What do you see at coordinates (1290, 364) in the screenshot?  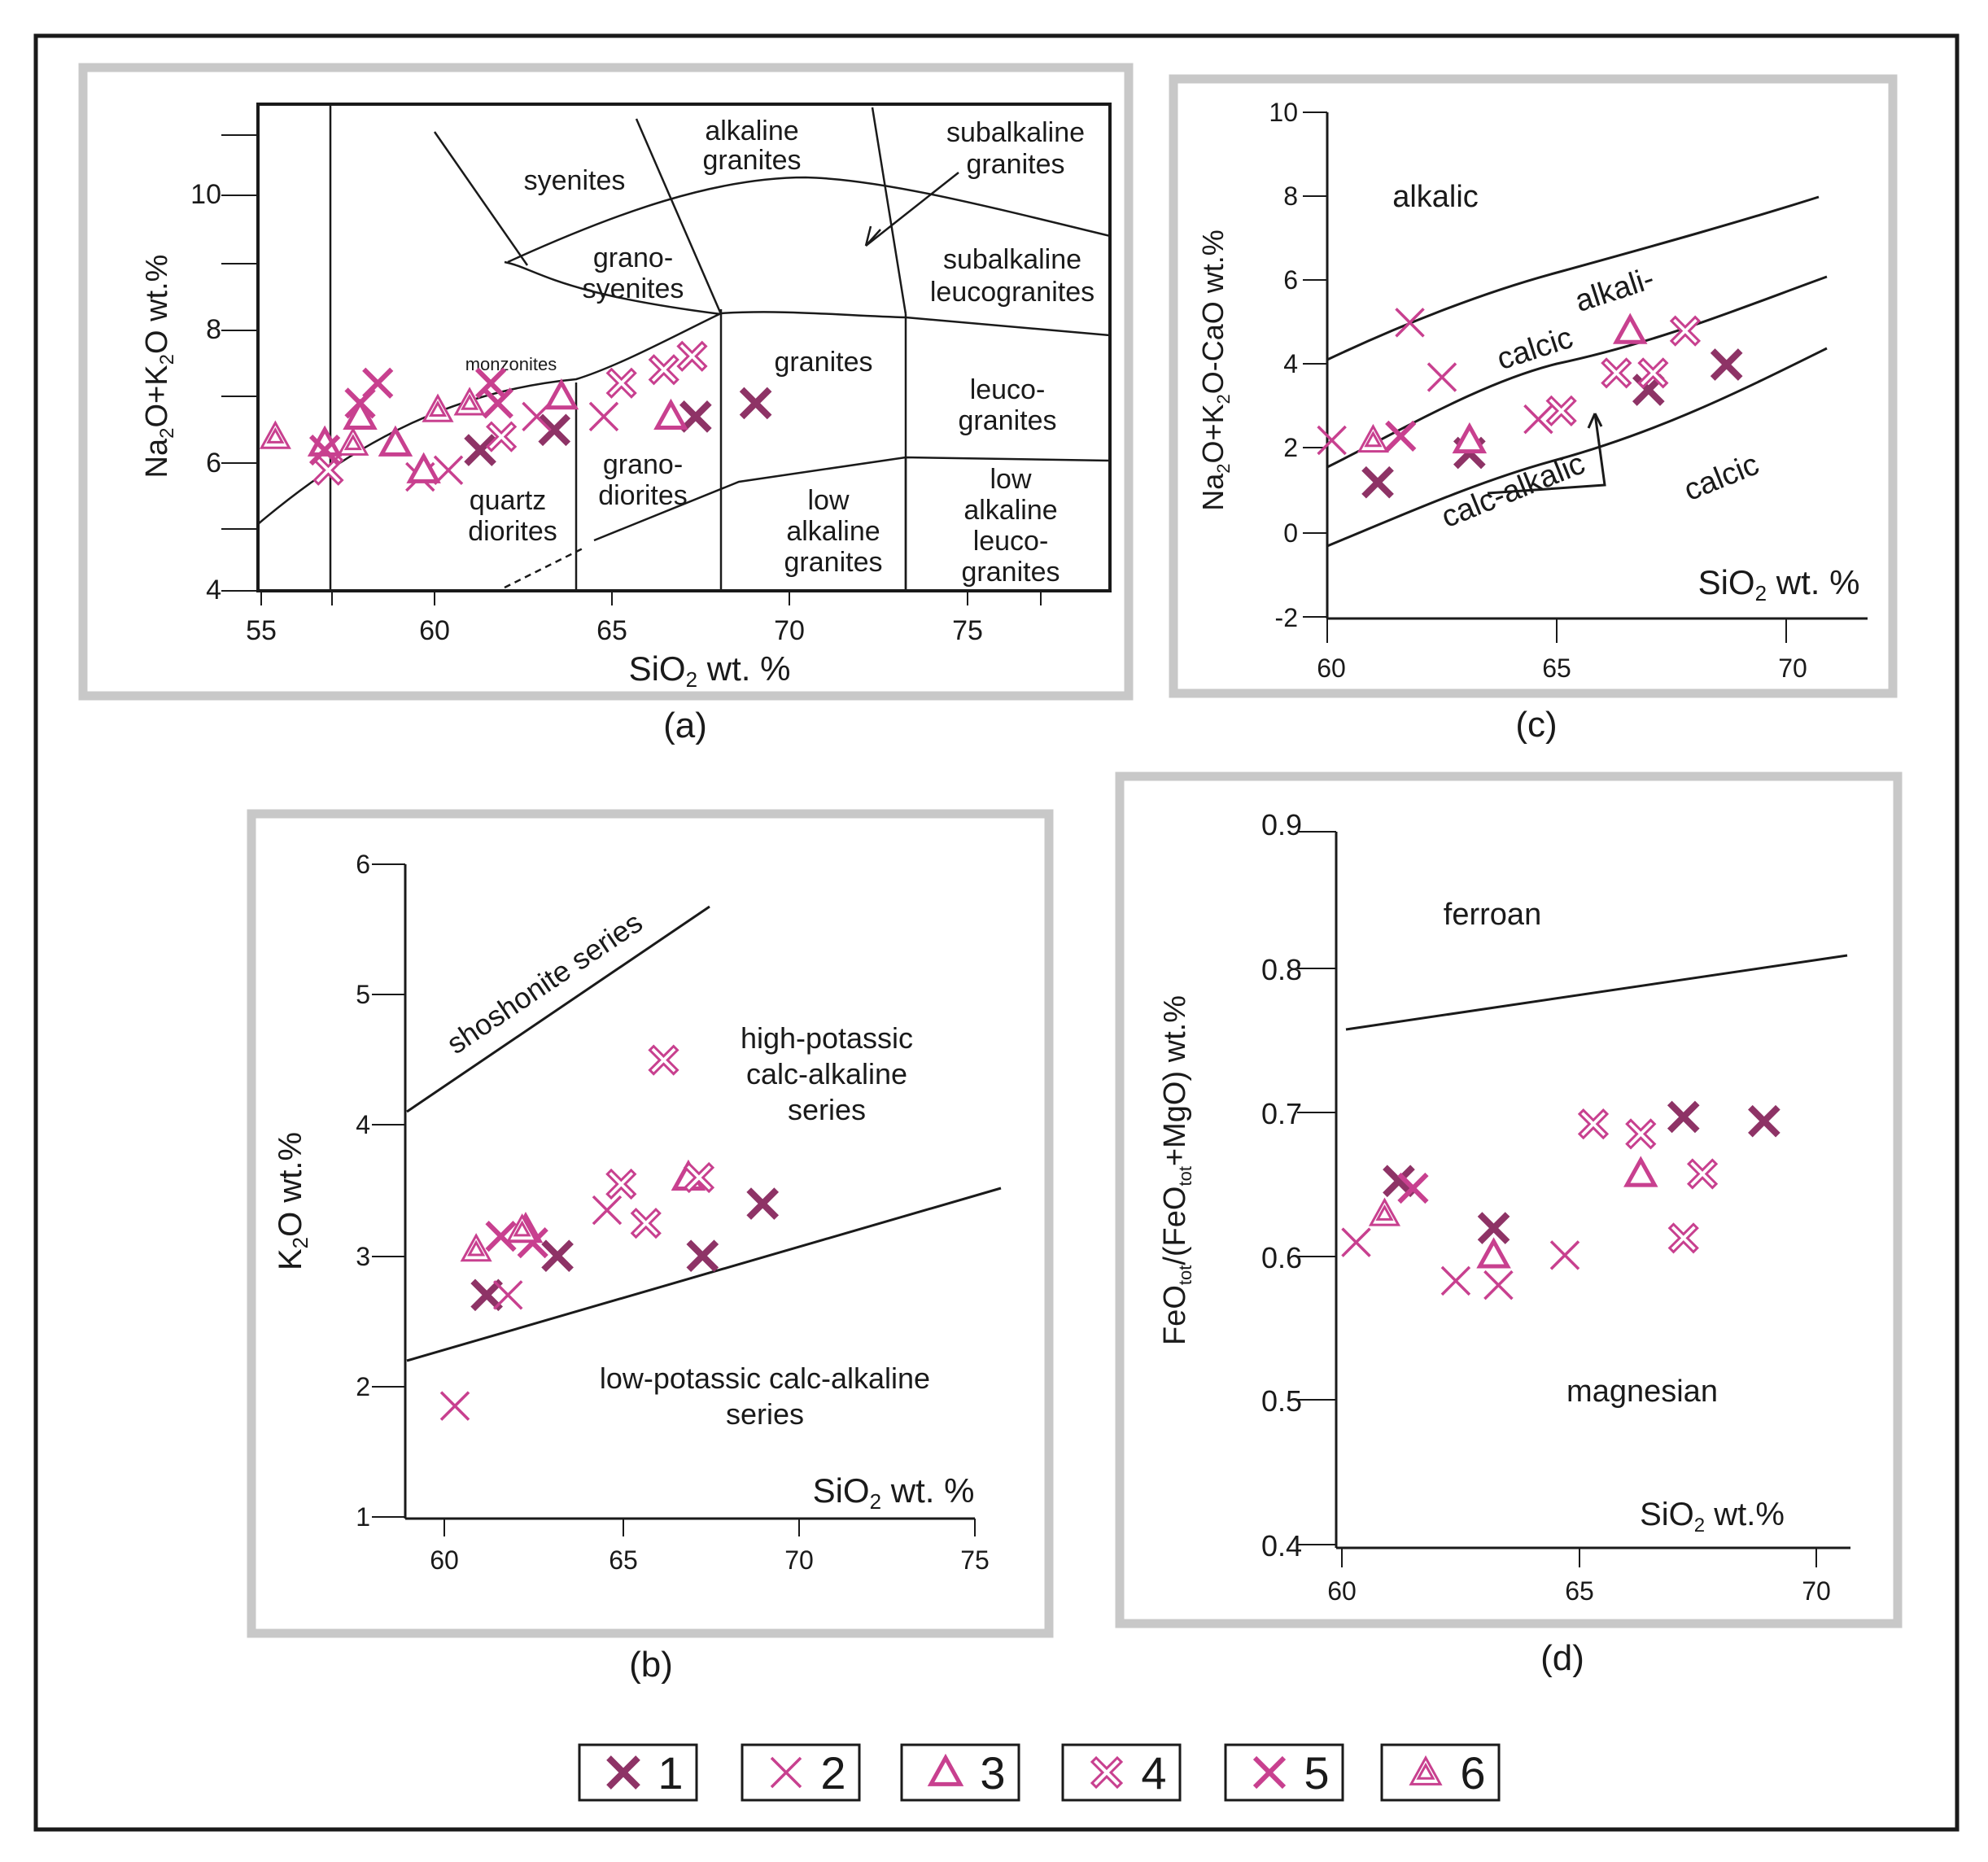 I see `c-tick-y4: 4` at bounding box center [1290, 364].